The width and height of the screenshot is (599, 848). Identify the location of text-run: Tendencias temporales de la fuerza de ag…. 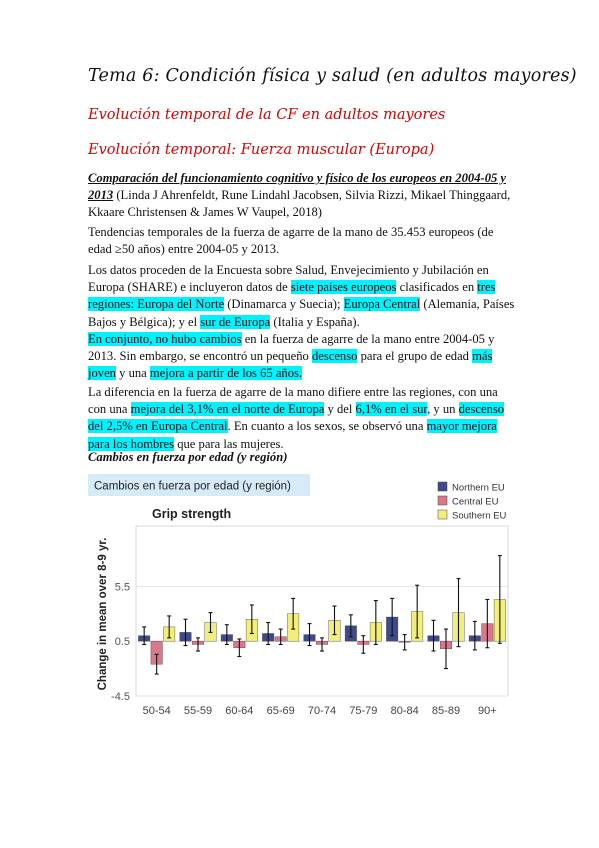
(291, 241).